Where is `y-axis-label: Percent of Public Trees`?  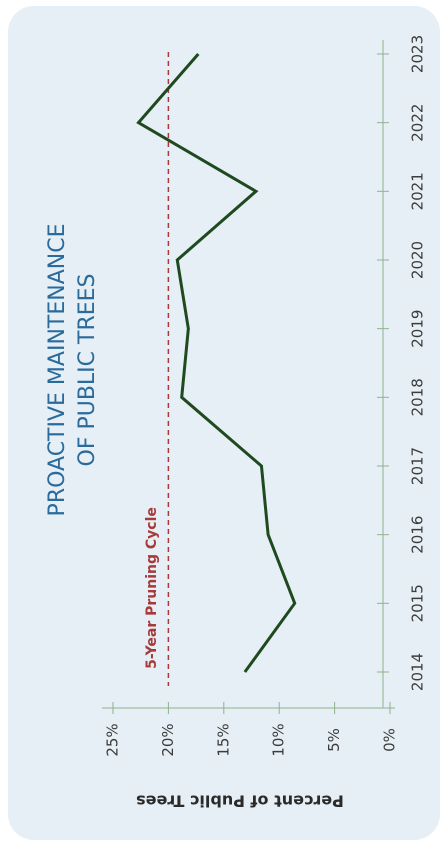
y-axis-label: Percent of Public Trees is located at coordinates (240, 801).